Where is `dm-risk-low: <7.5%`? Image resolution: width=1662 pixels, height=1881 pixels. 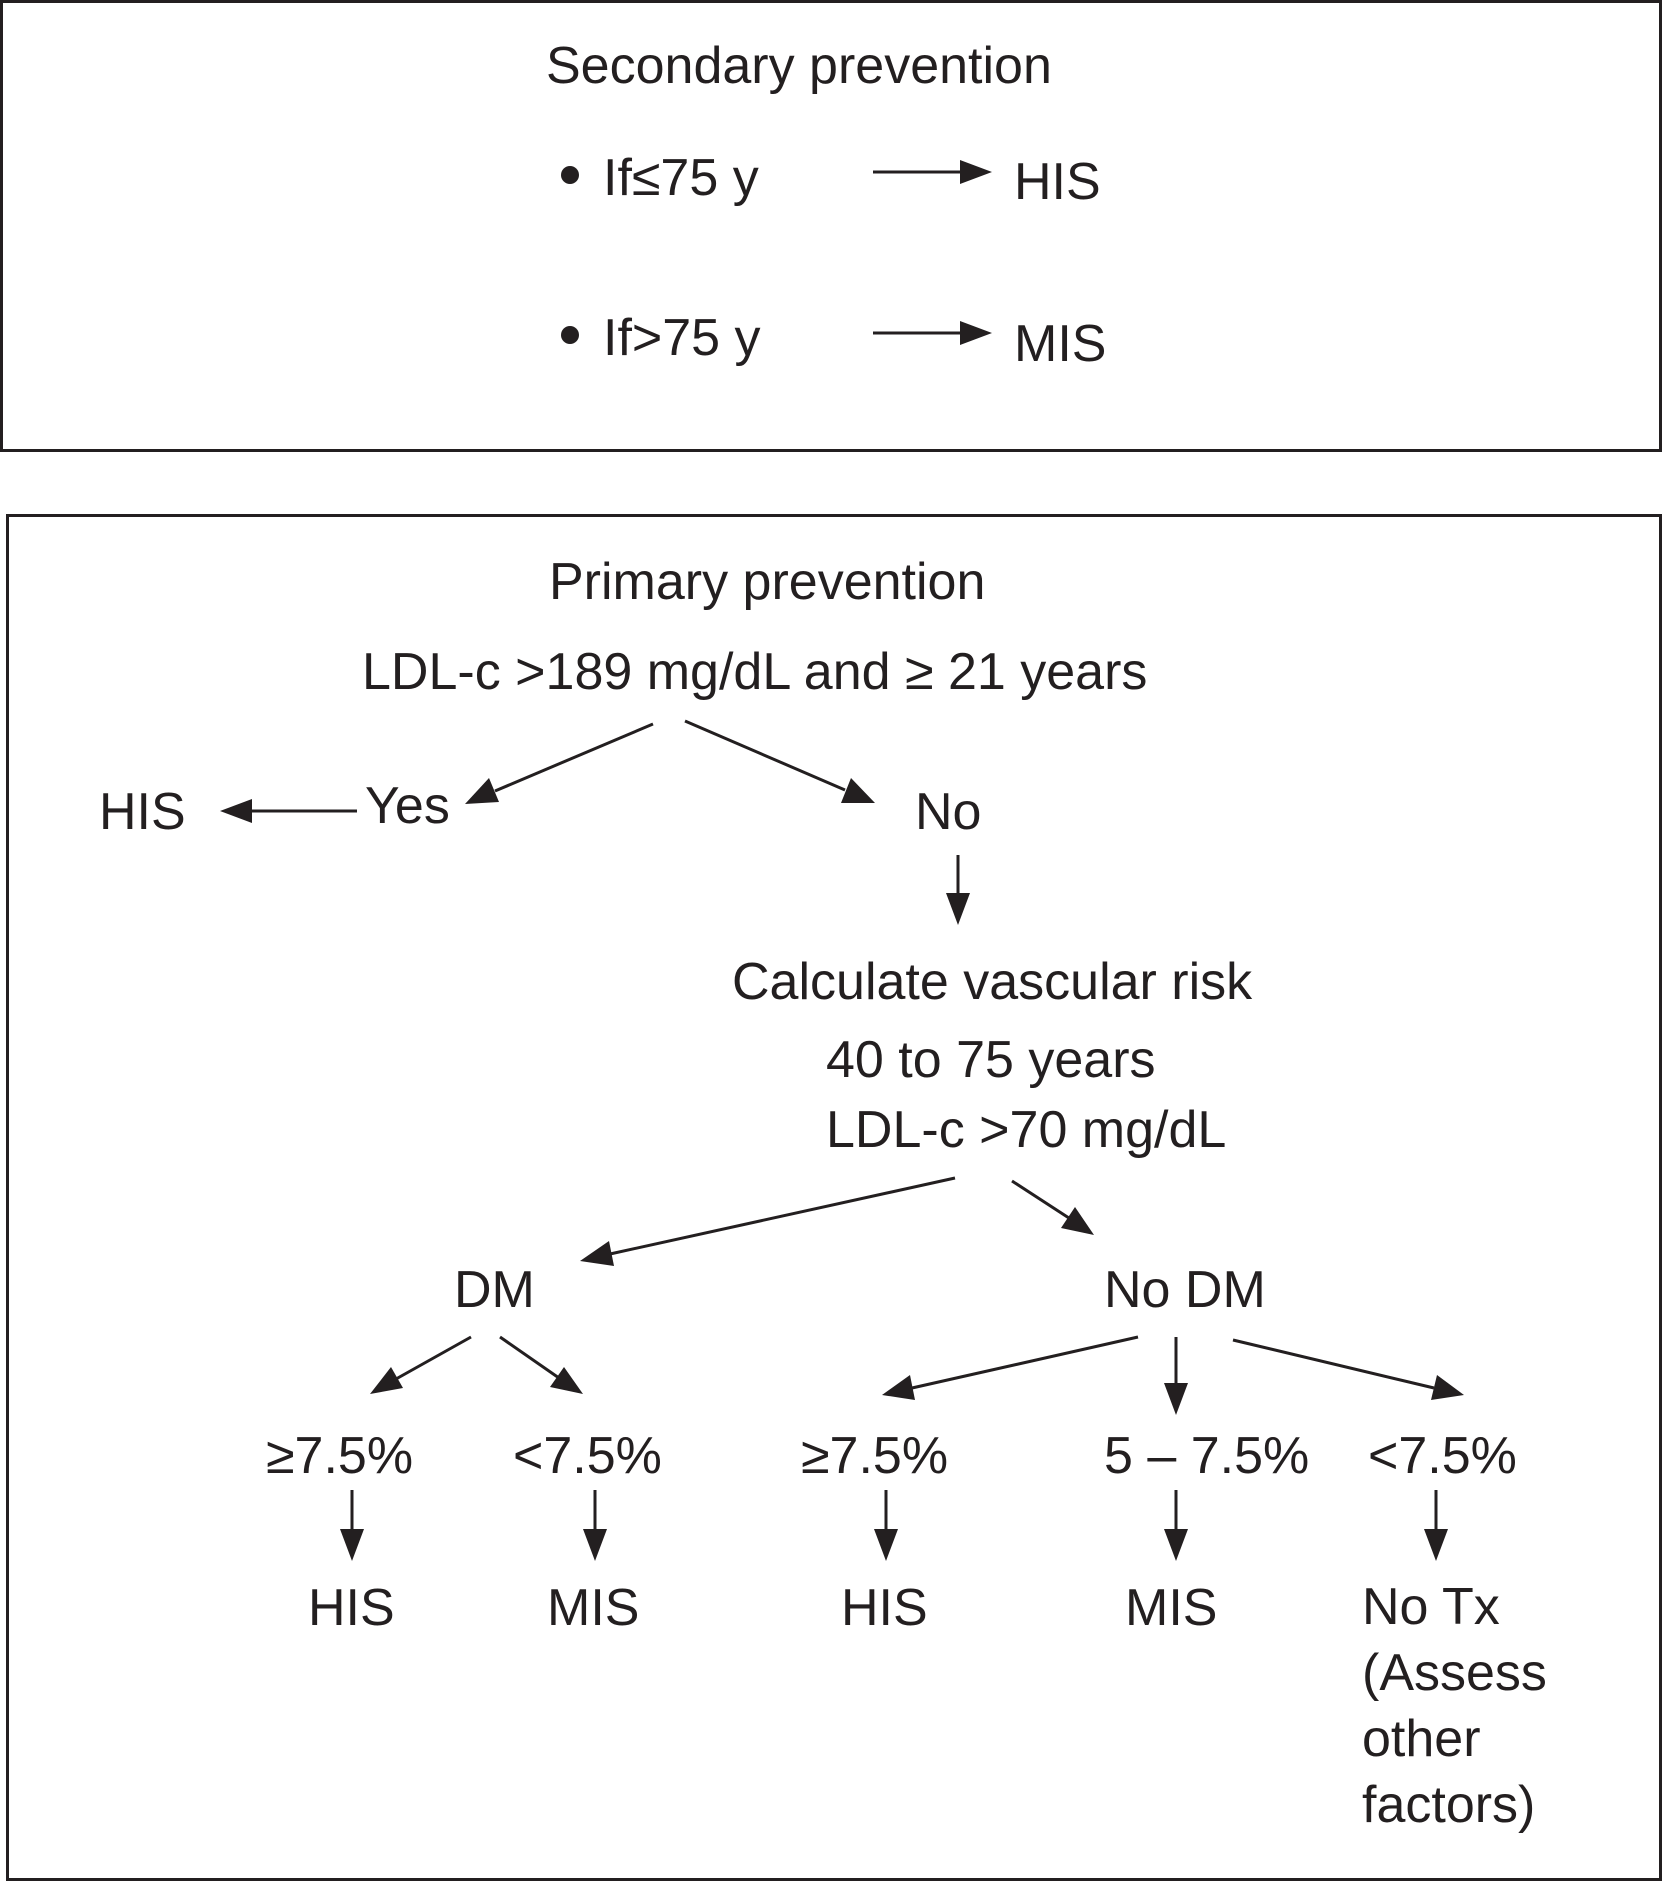 dm-risk-low: <7.5% is located at coordinates (587, 1456).